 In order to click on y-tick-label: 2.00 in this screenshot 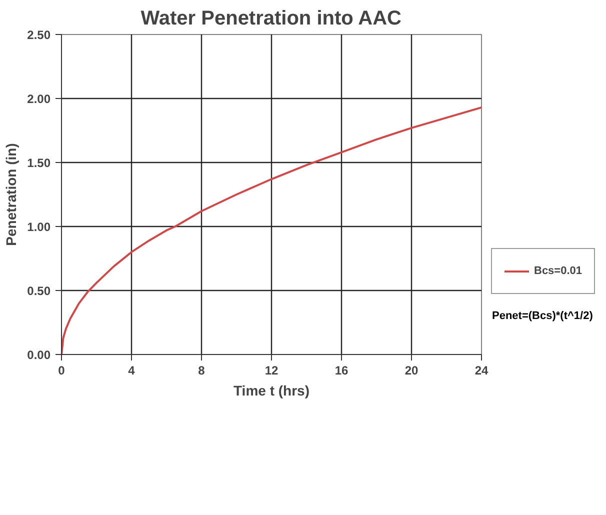, I will do `click(39, 99)`.